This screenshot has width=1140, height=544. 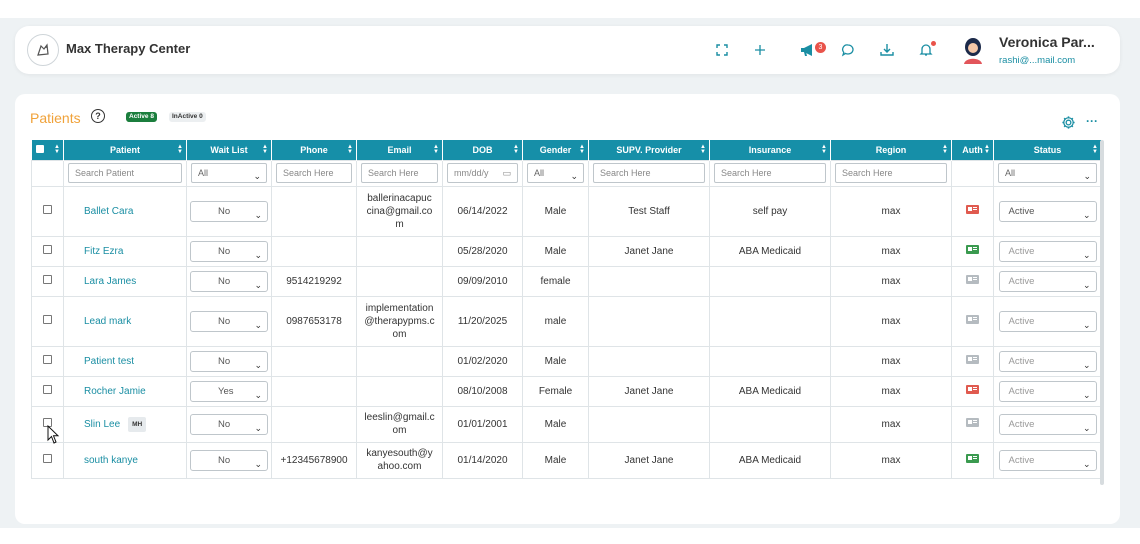 I want to click on column-header-auth: Auth ▲ ▼, so click(x=972, y=150).